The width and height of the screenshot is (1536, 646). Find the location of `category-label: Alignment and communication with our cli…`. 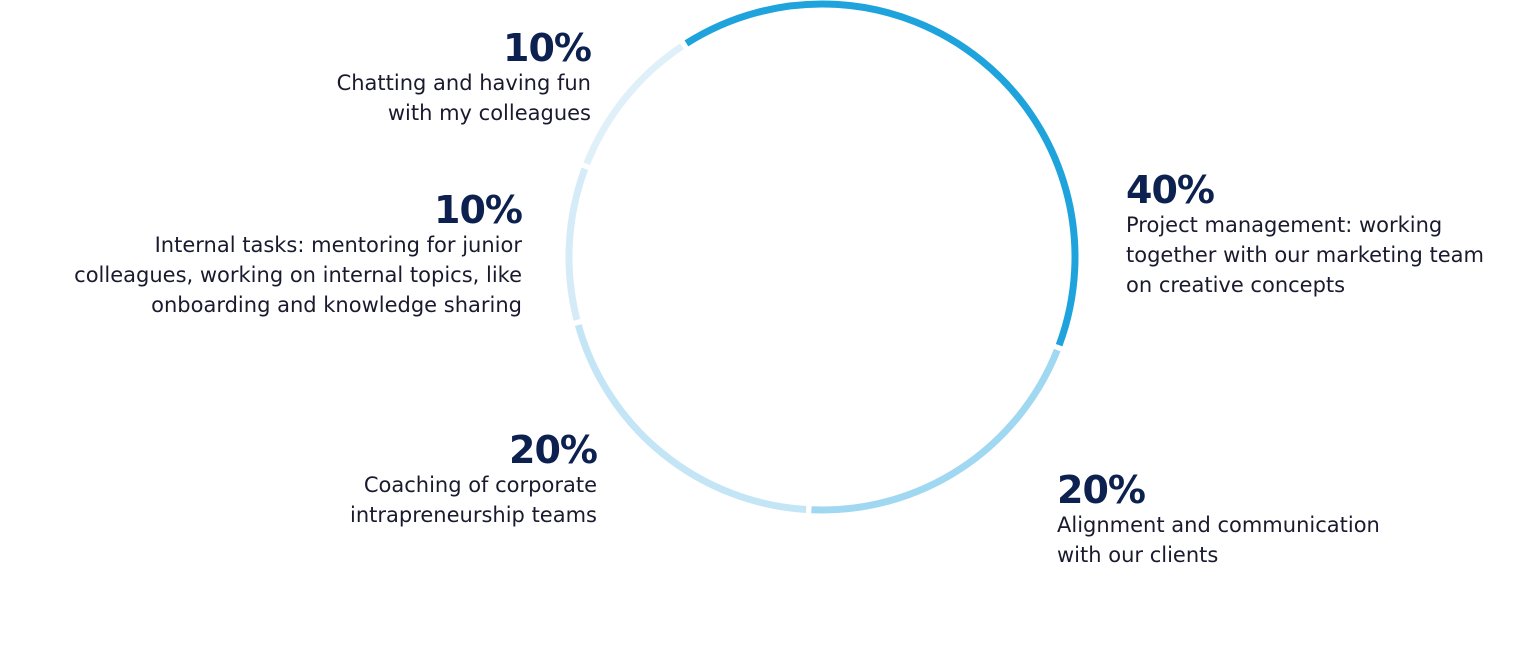

category-label: Alignment and communication with our cli… is located at coordinates (1218, 540).